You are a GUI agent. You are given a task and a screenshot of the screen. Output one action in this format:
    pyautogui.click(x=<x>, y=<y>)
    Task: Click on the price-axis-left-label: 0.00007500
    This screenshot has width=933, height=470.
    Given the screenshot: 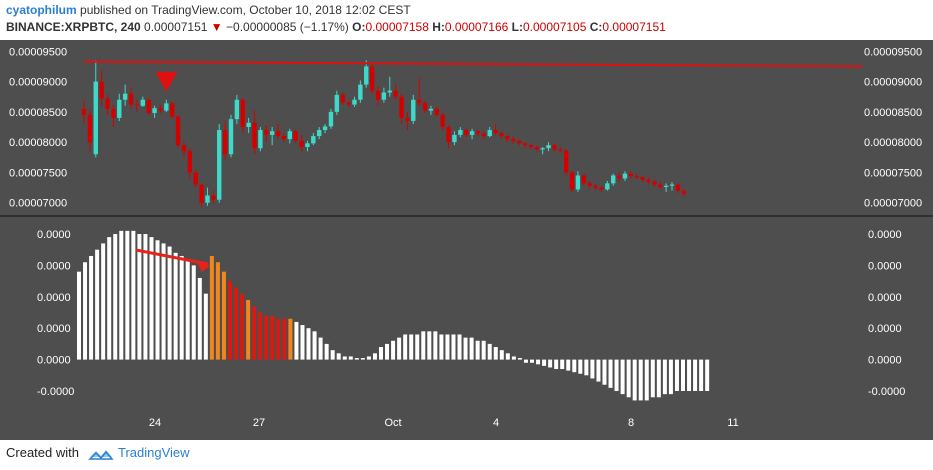 What is the action you would take?
    pyautogui.click(x=38, y=173)
    